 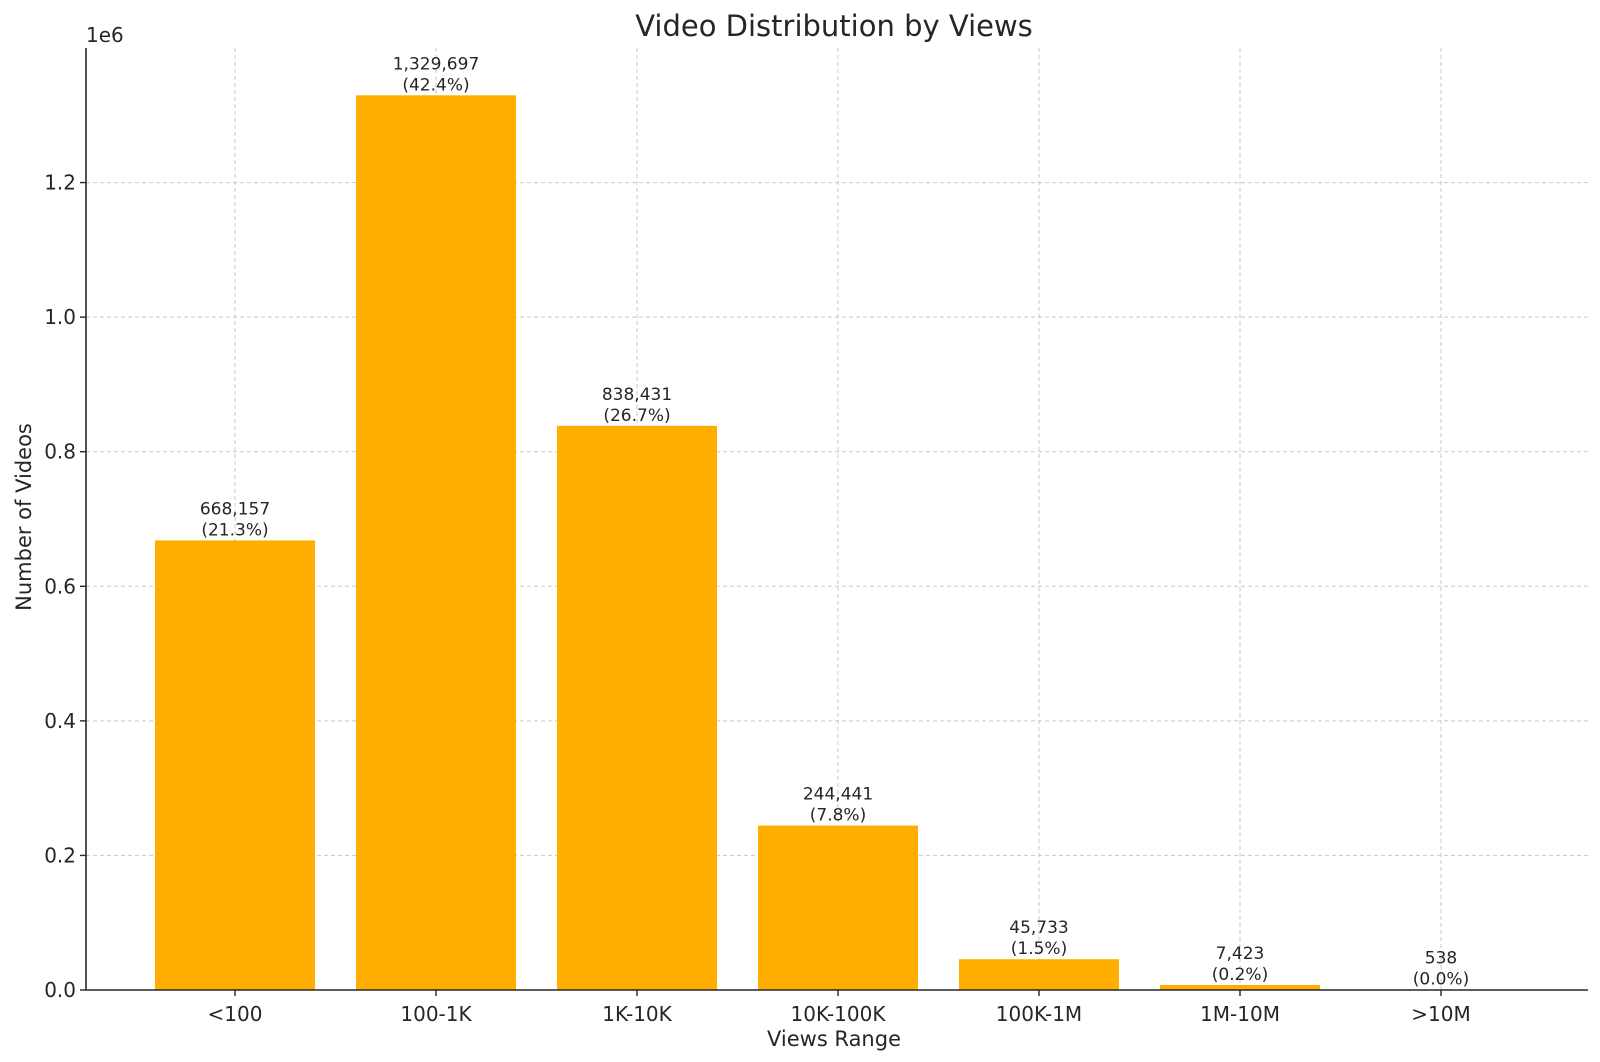 What do you see at coordinates (1240, 975) in the screenshot?
I see `bar-percent-label: (0.2%)` at bounding box center [1240, 975].